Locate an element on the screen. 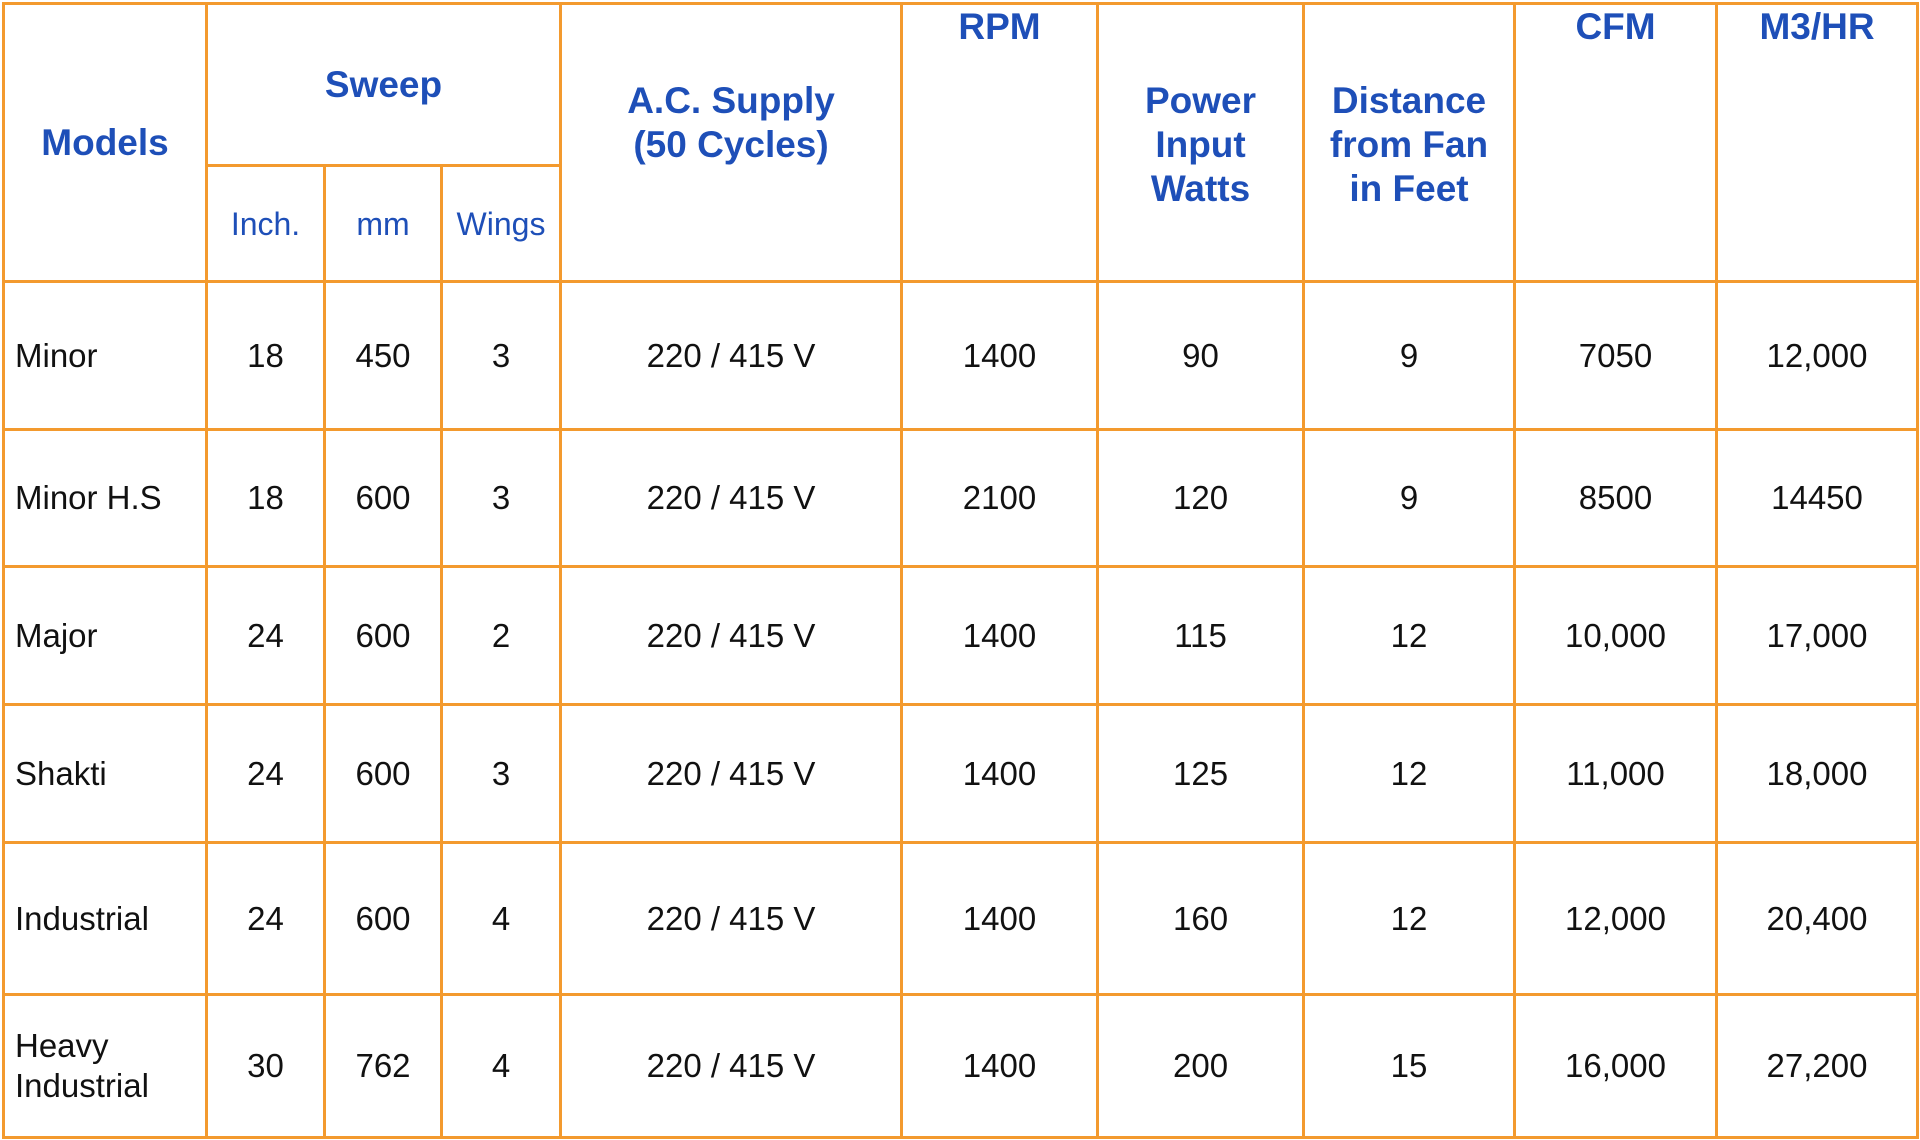 This screenshot has width=1920, height=1140. header-distance: Distance from Fan in Feet is located at coordinates (1409, 142).